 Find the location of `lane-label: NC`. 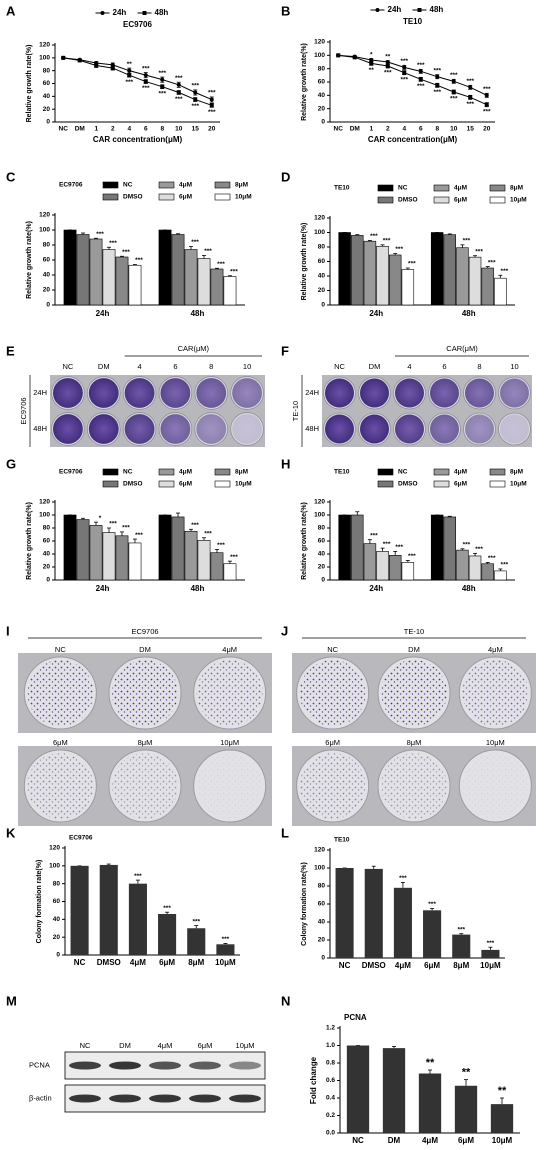

lane-label: NC is located at coordinates (85, 1045).